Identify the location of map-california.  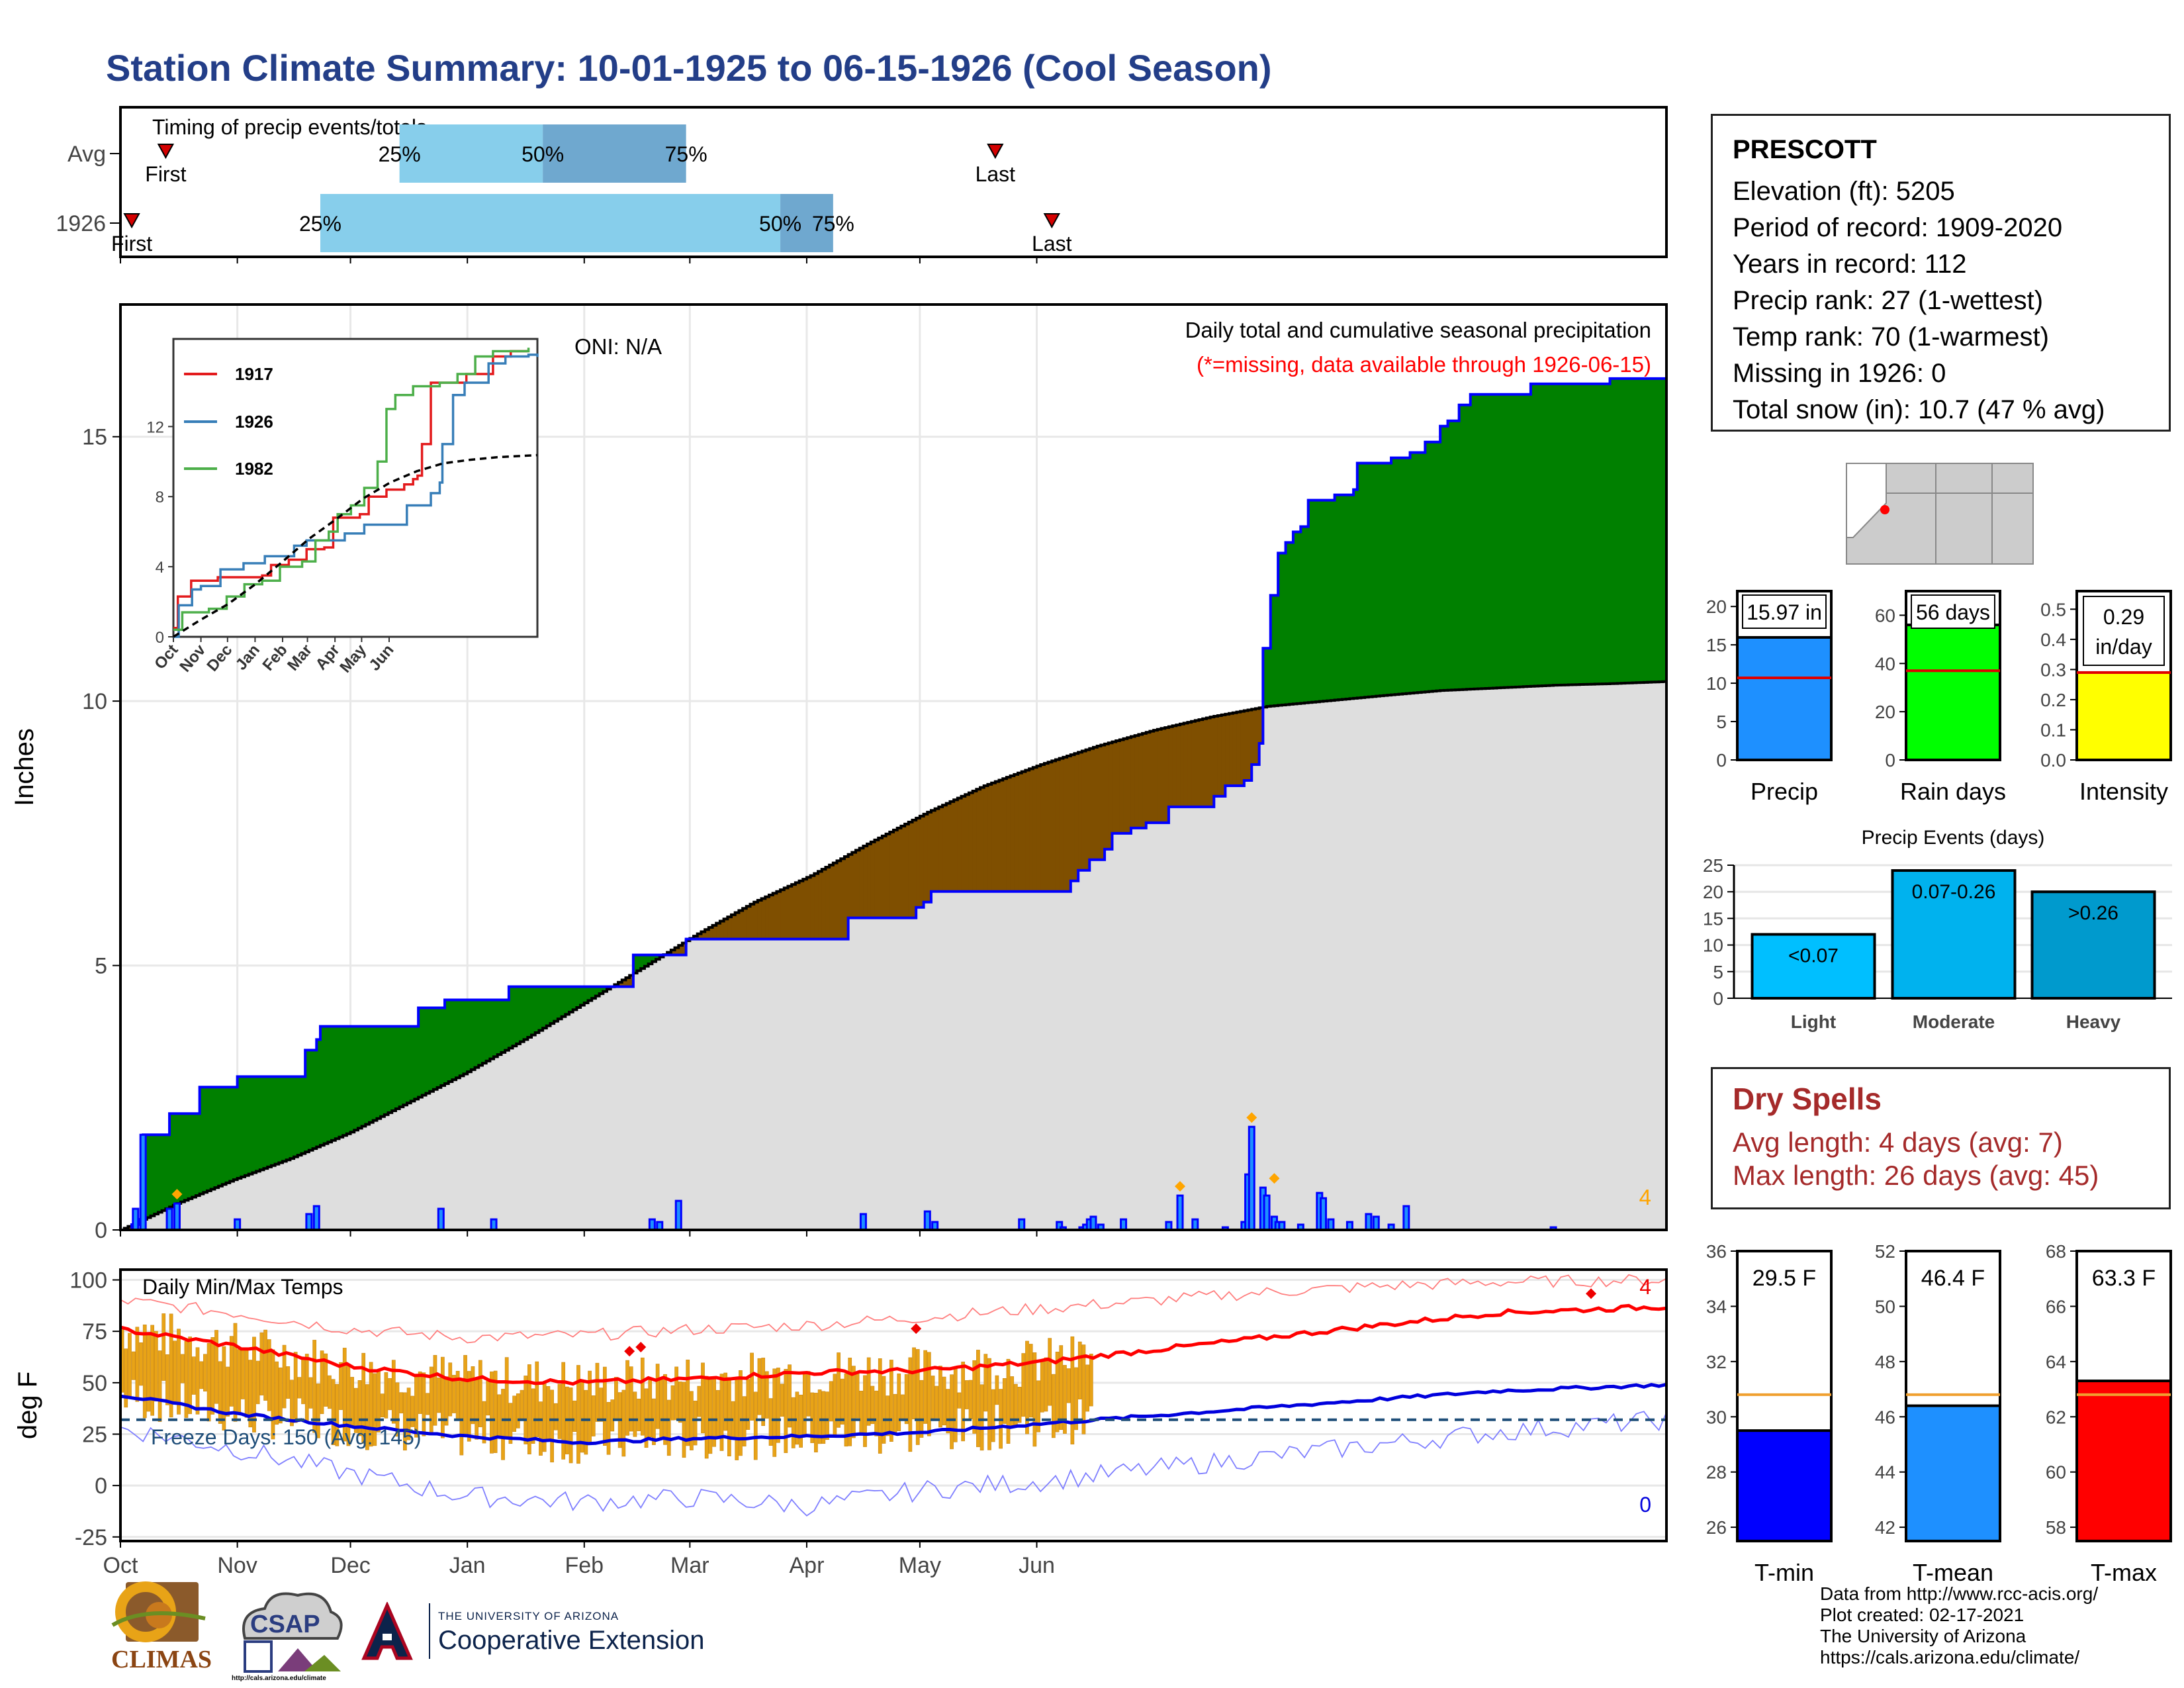
(1866, 500).